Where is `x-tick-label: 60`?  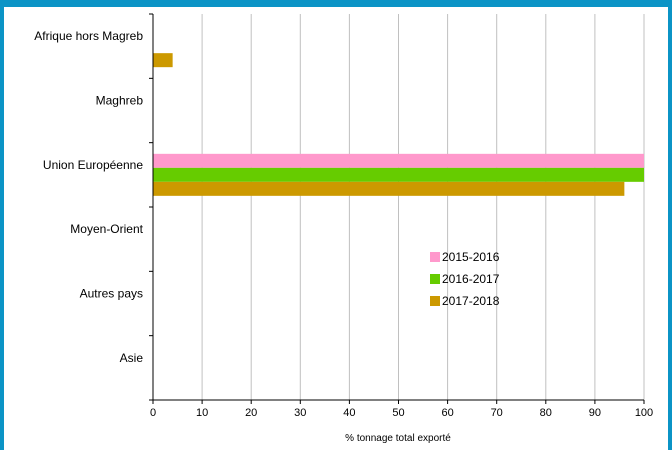
x-tick-label: 60 is located at coordinates (447, 413).